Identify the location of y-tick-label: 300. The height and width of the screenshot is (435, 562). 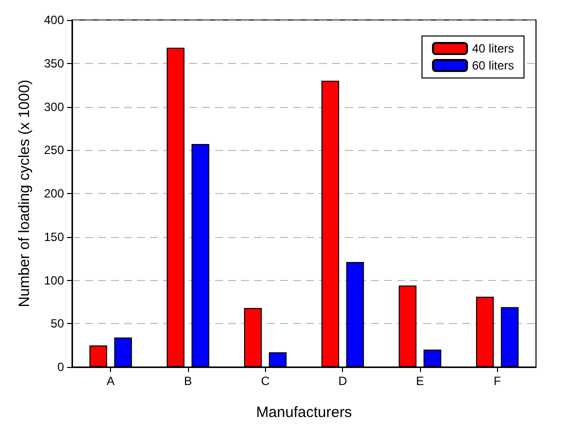
(54, 107).